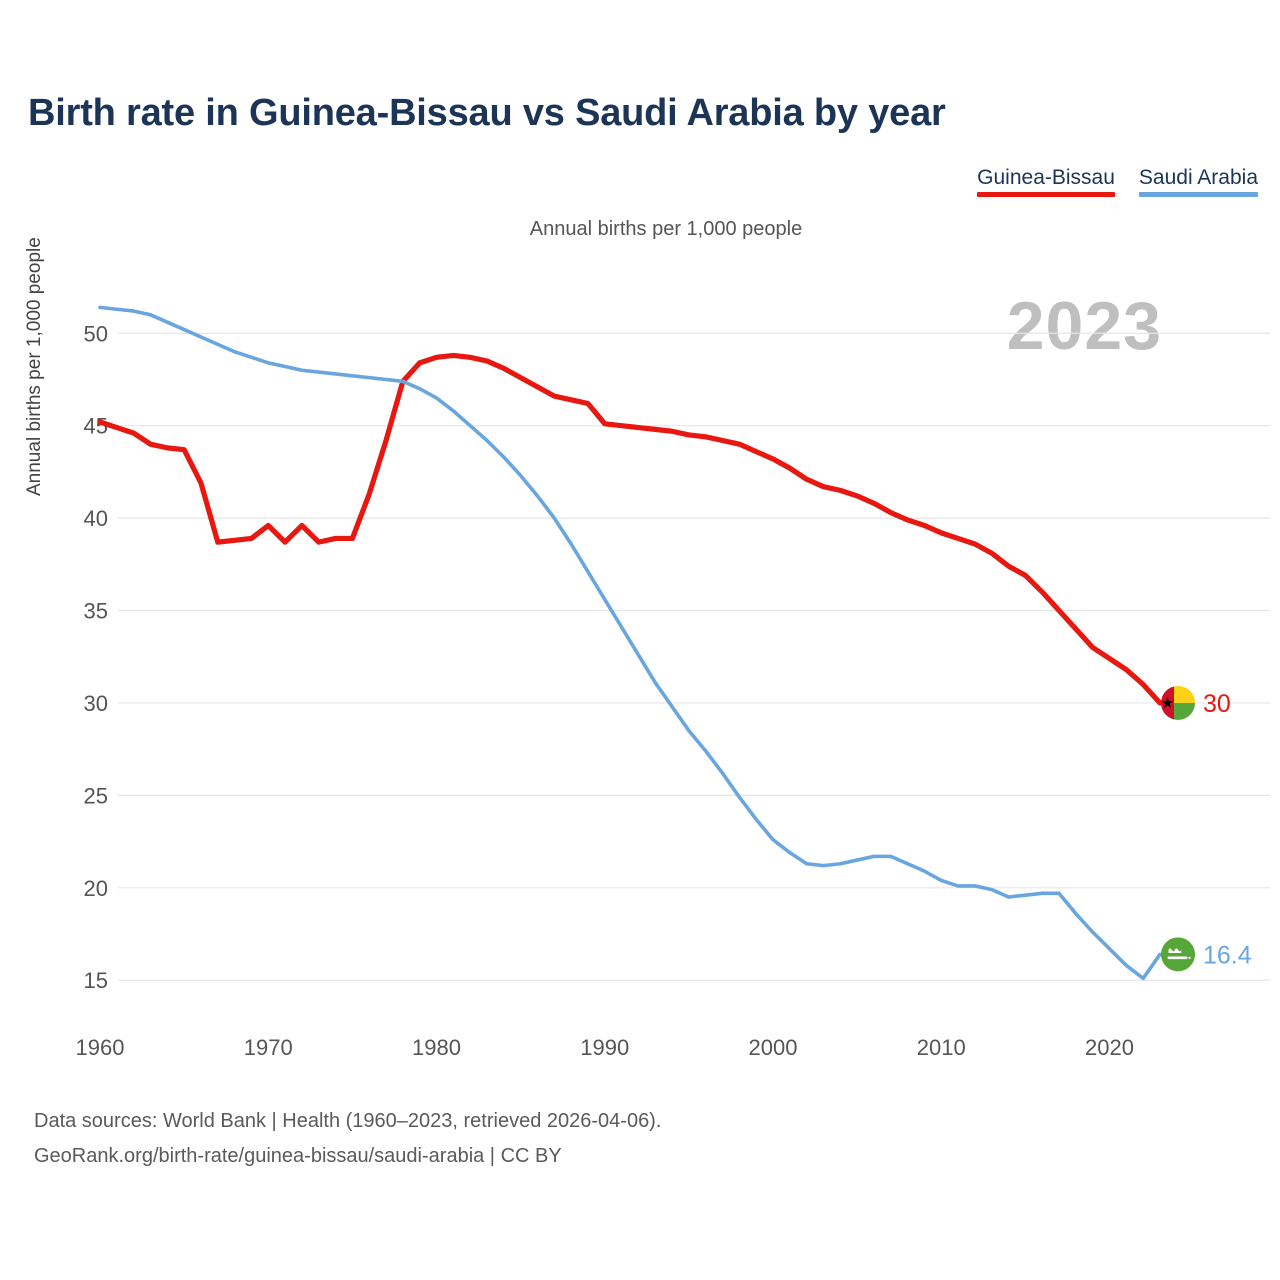  What do you see at coordinates (96, 888) in the screenshot?
I see `y-axis-tick-label: 20` at bounding box center [96, 888].